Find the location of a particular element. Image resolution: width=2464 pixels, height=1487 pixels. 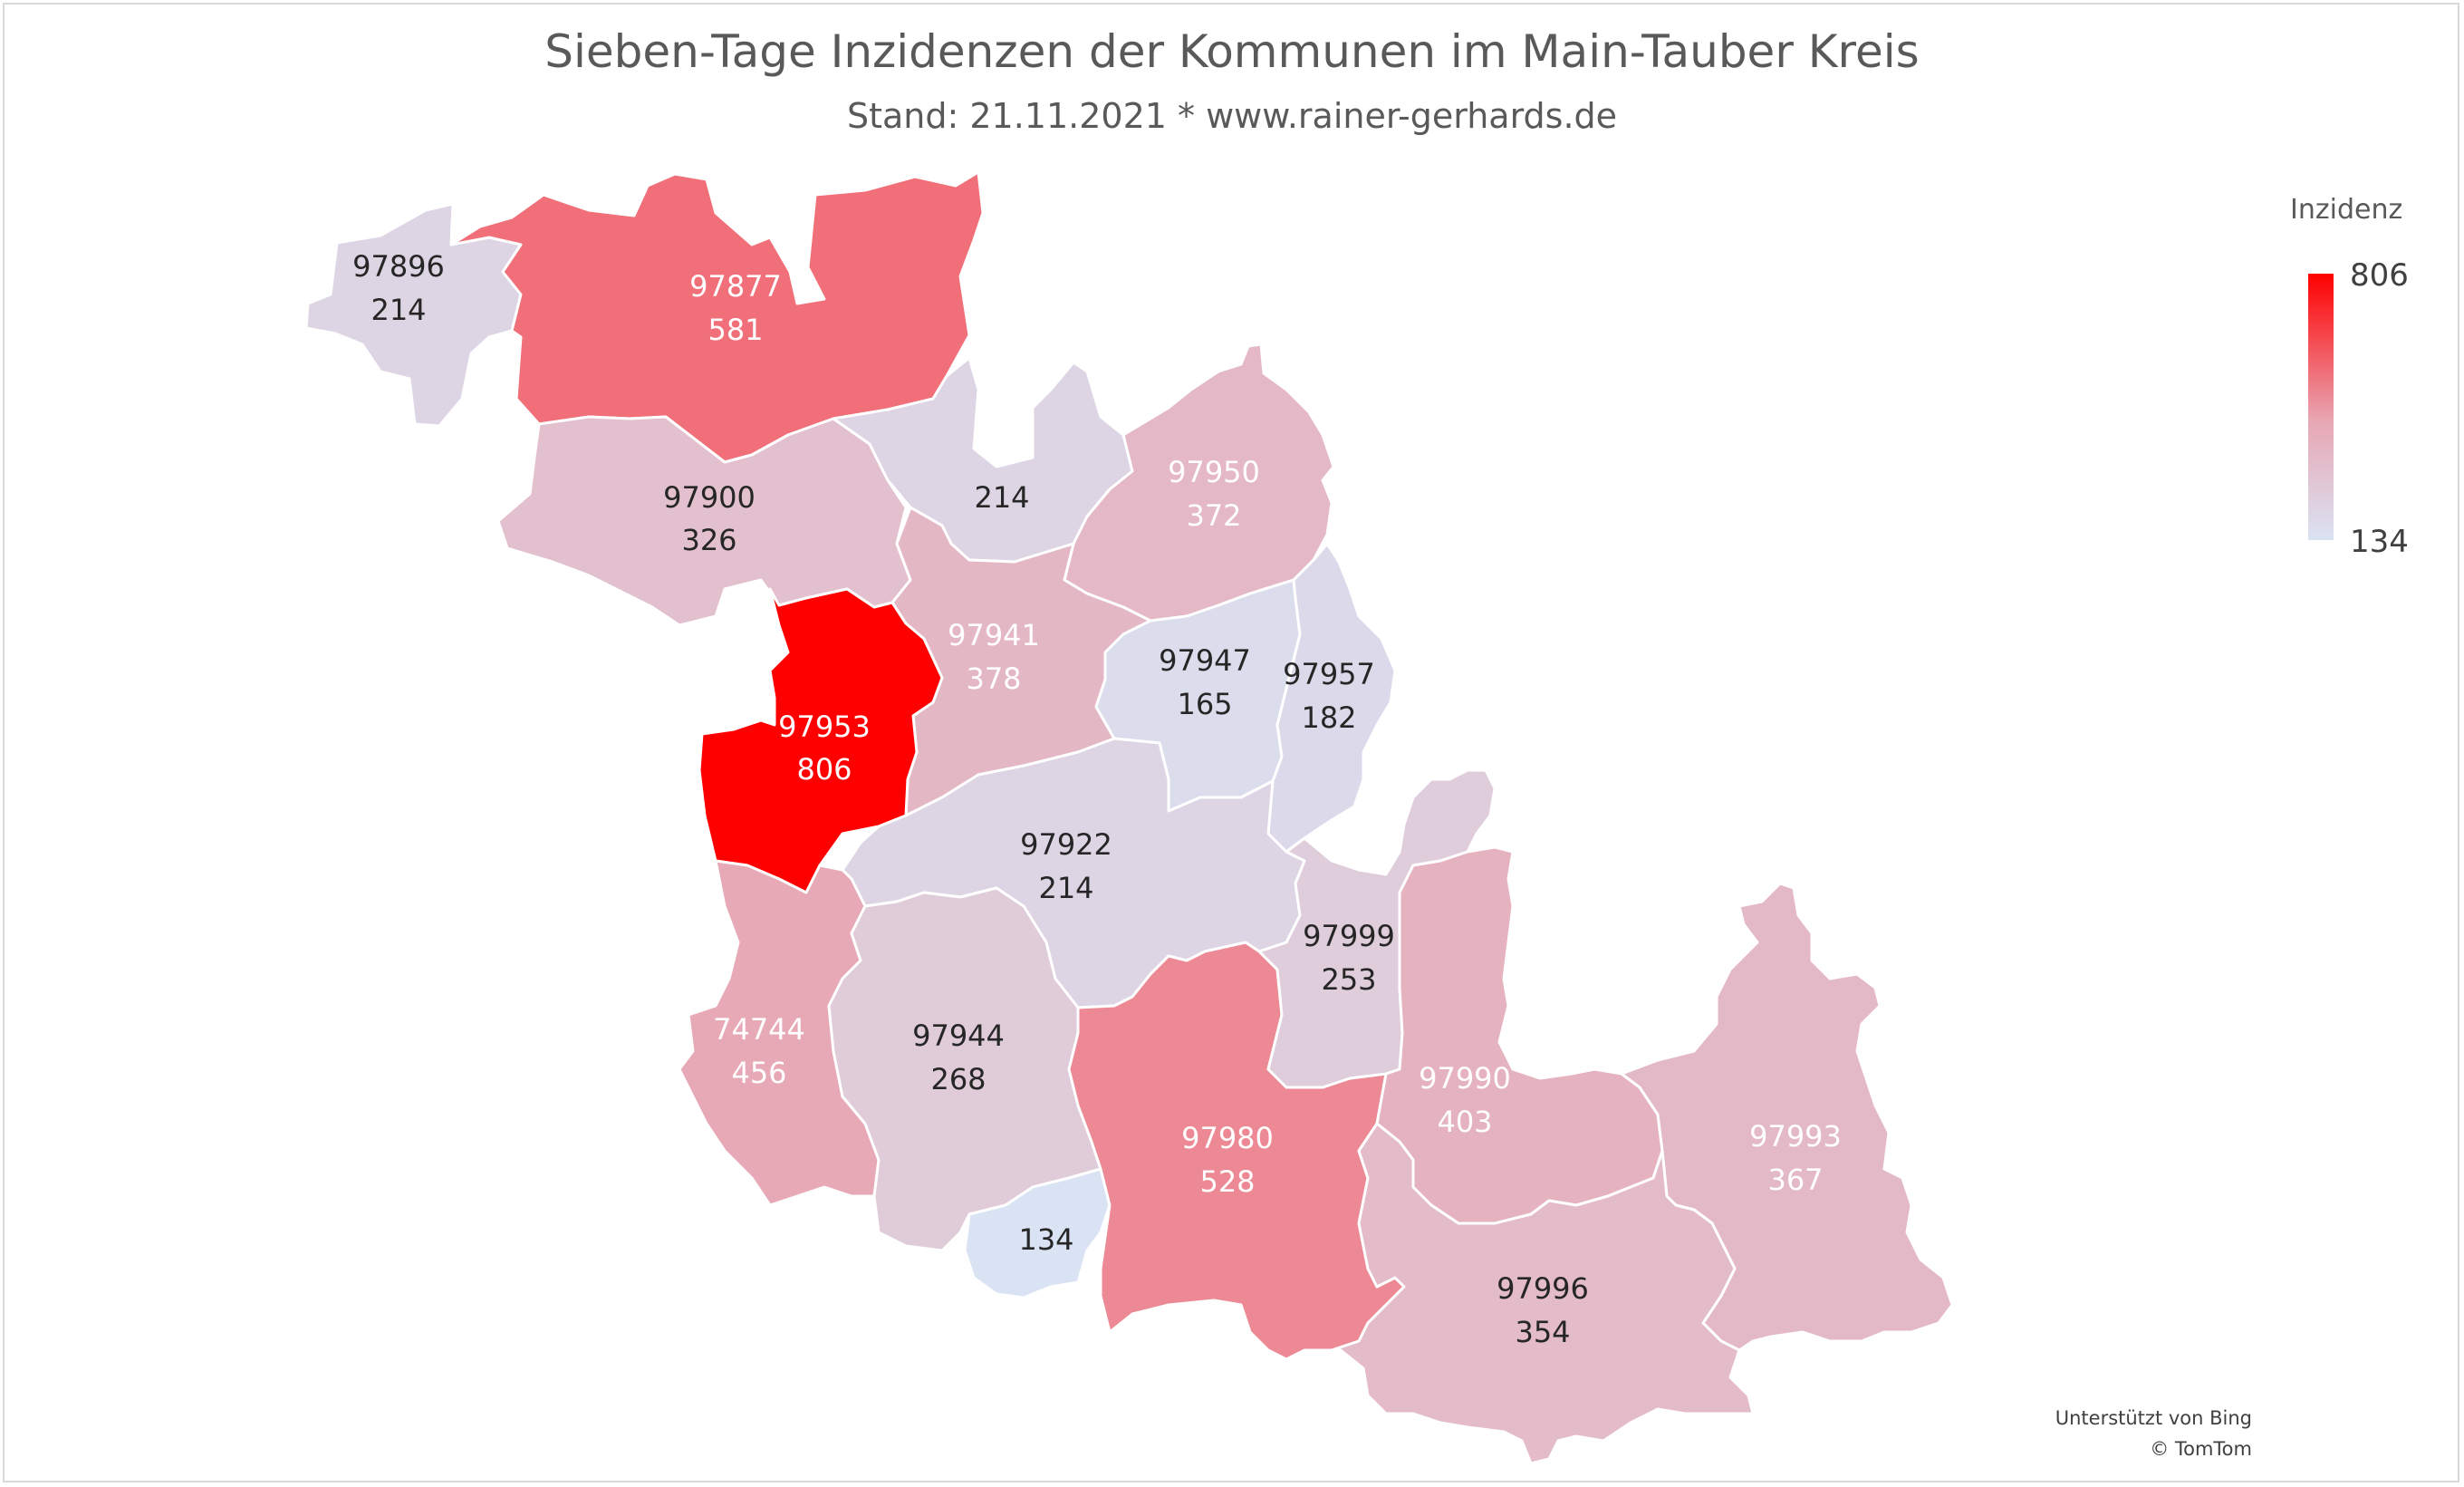

label-plz-97941: 97941 is located at coordinates (994, 635).